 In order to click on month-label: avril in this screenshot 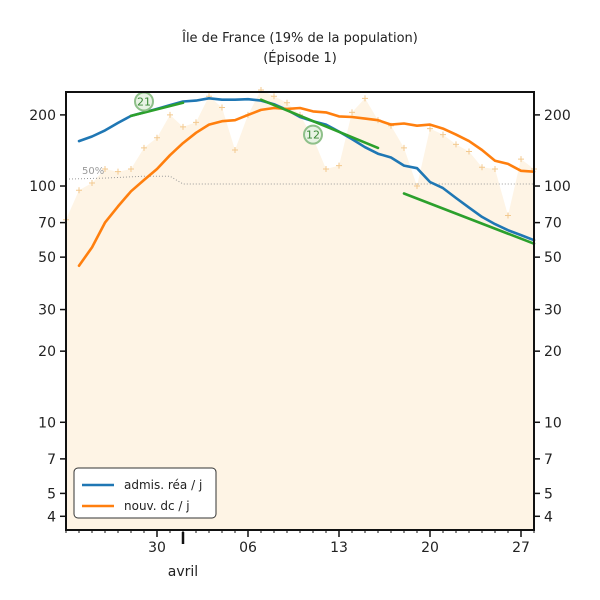, I will do `click(183, 572)`.